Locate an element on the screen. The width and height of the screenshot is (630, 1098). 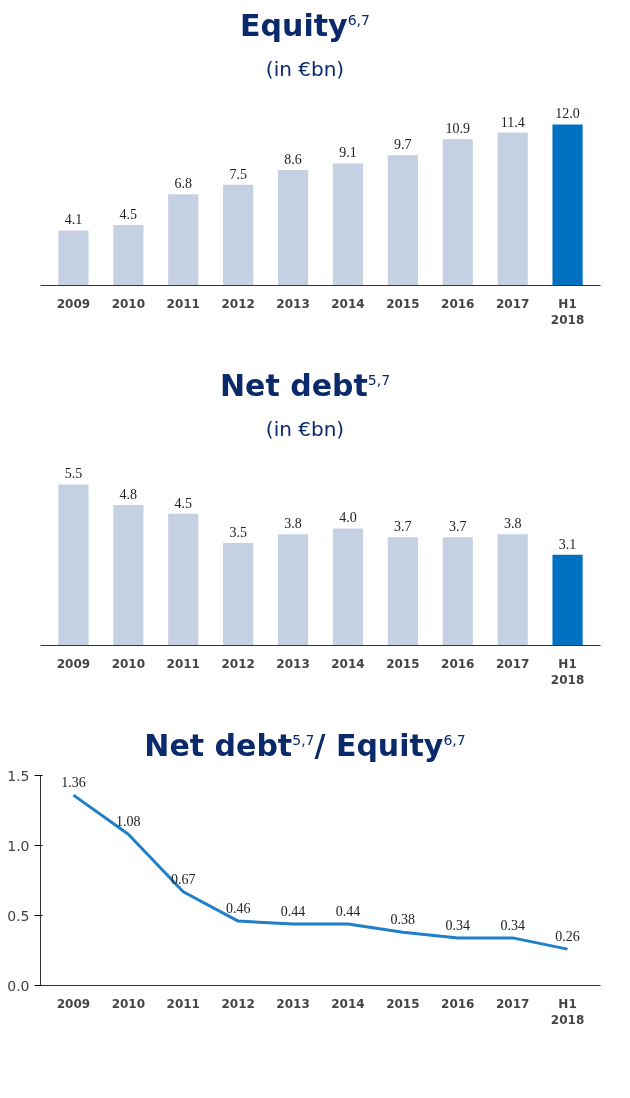
y-tick-label: 1.0 is located at coordinates (18, 845).